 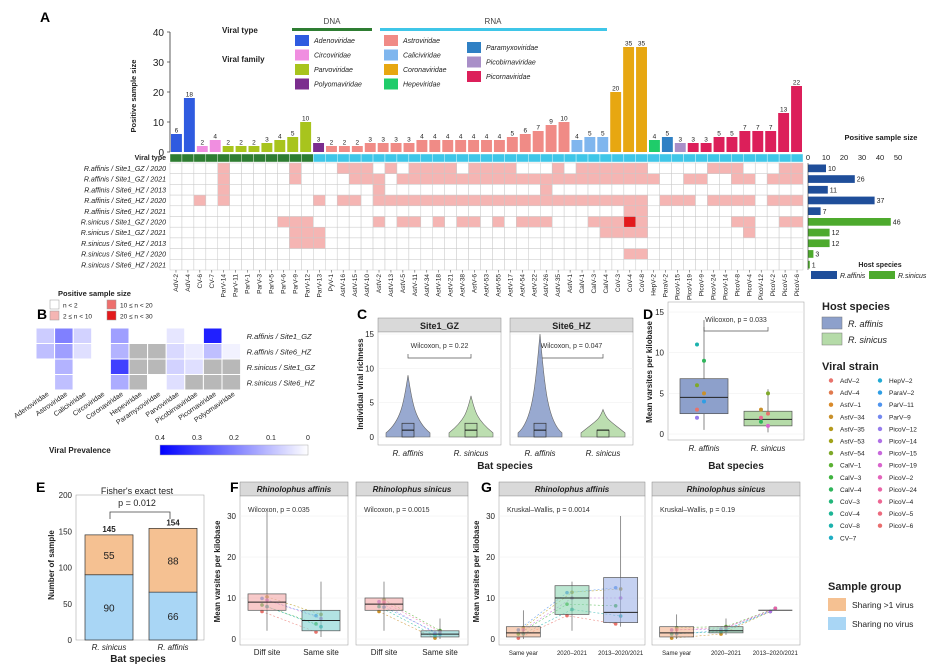 I want to click on legend-title: Sample group, so click(x=865, y=587).